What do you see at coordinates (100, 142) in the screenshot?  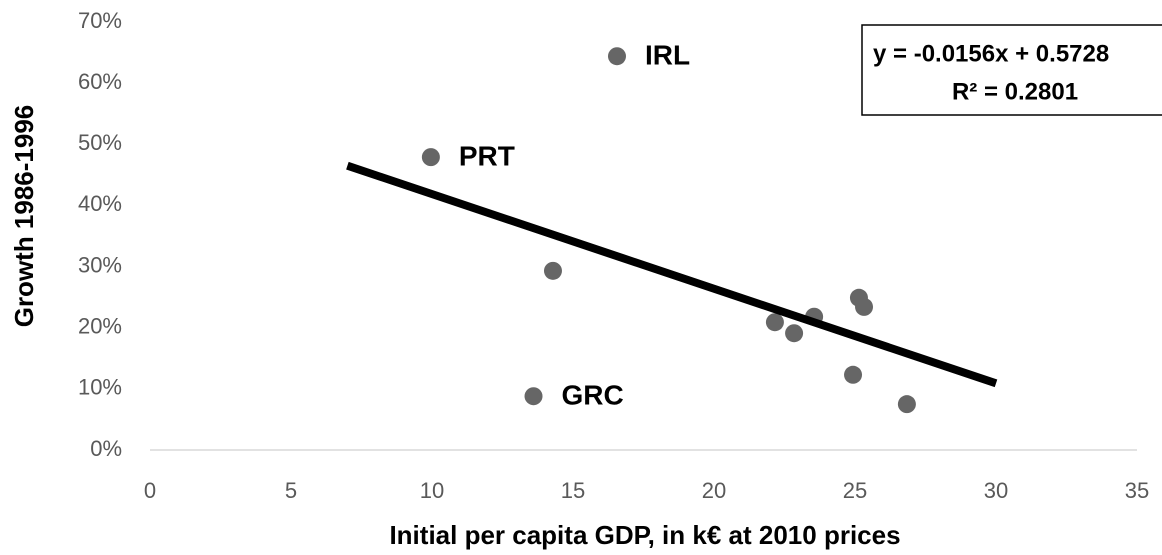 I see `y-tick-label: 50%` at bounding box center [100, 142].